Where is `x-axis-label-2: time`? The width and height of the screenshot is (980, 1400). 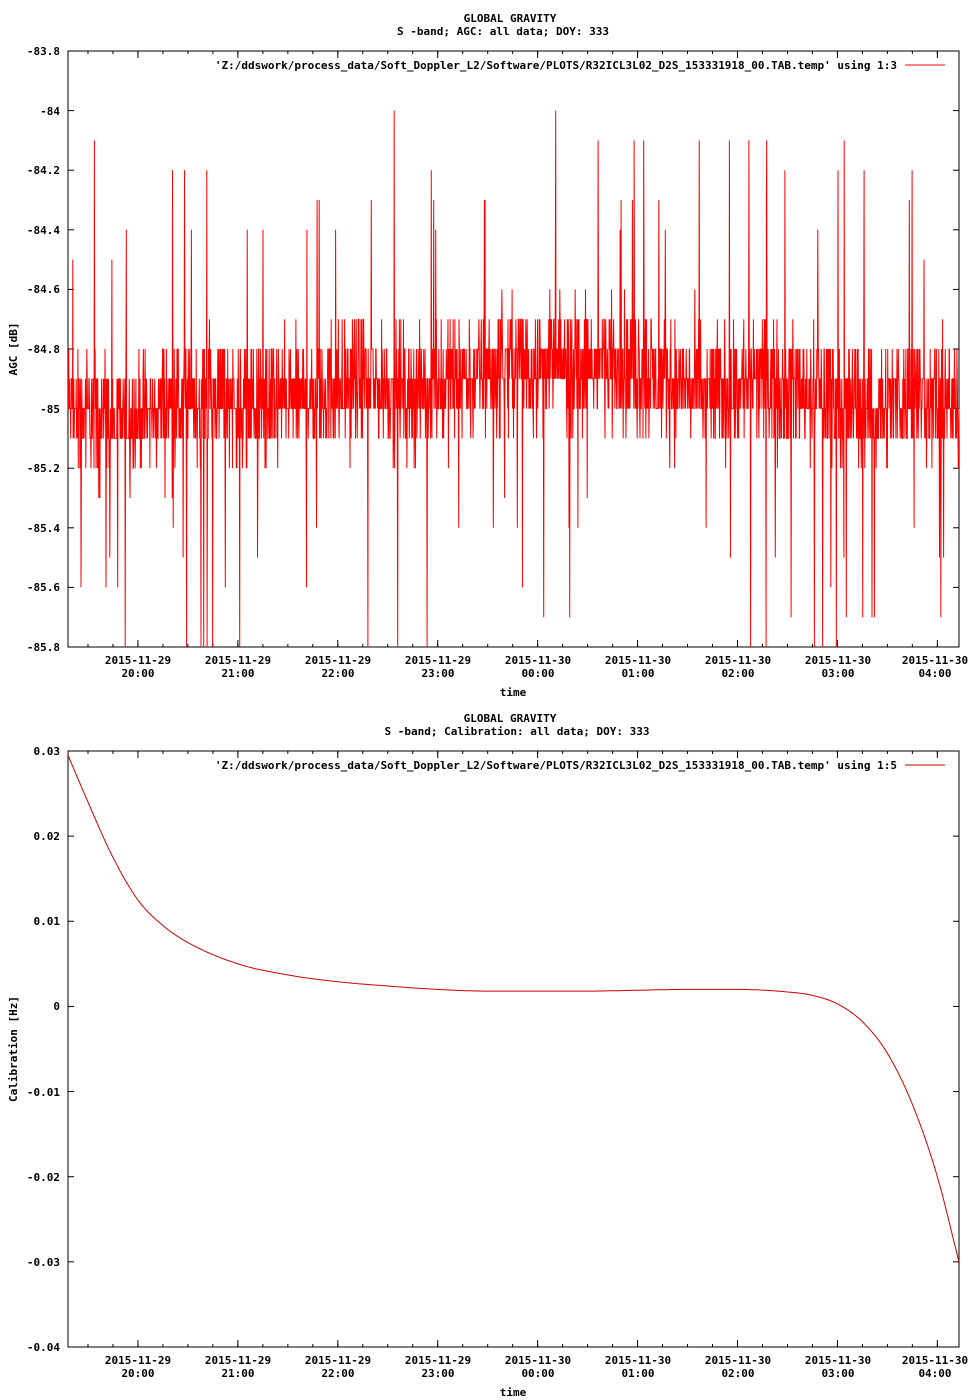 x-axis-label-2: time is located at coordinates (513, 1392).